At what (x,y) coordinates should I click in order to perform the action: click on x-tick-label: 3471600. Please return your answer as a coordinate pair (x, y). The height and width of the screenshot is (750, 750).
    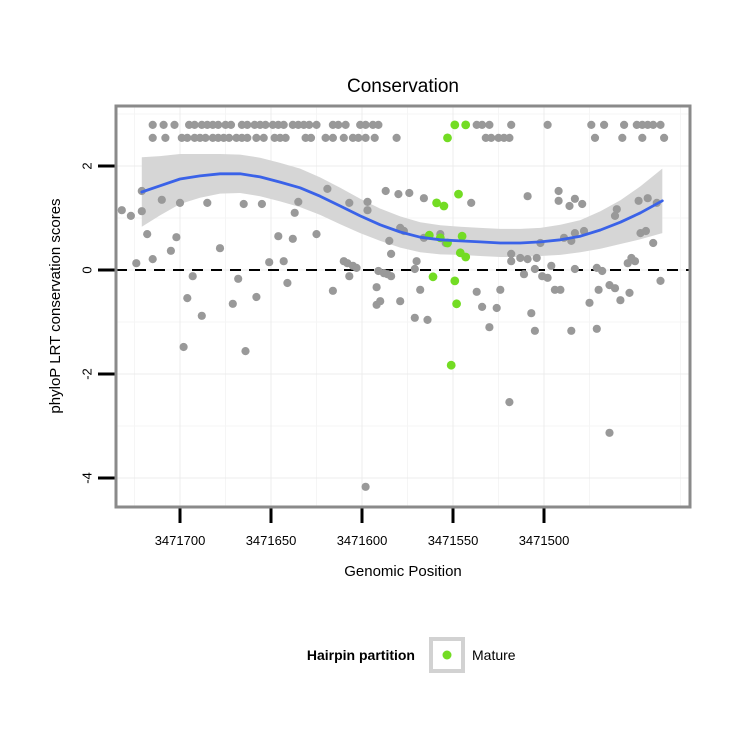
    Looking at the image, I should click on (362, 540).